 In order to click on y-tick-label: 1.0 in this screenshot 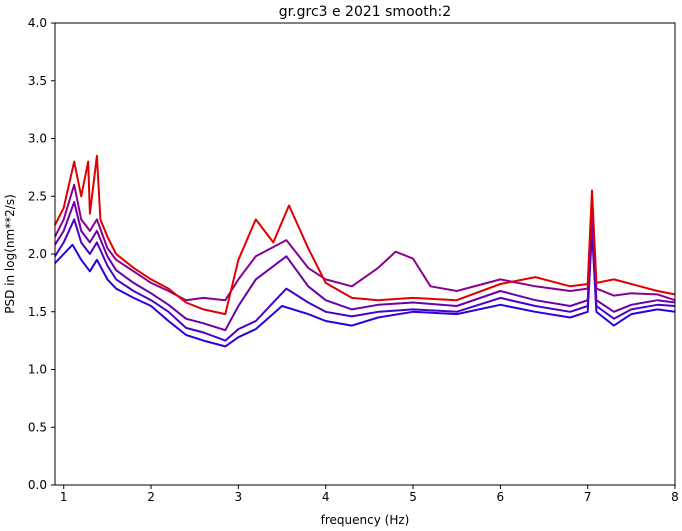, I will do `click(37, 370)`.